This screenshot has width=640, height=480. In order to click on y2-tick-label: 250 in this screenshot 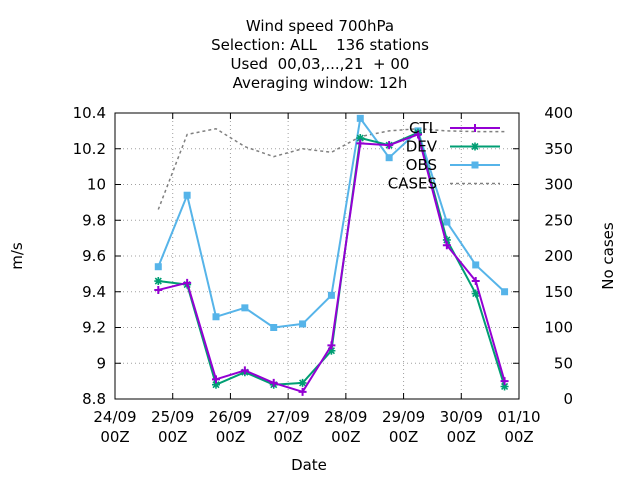, I will do `click(558, 220)`.